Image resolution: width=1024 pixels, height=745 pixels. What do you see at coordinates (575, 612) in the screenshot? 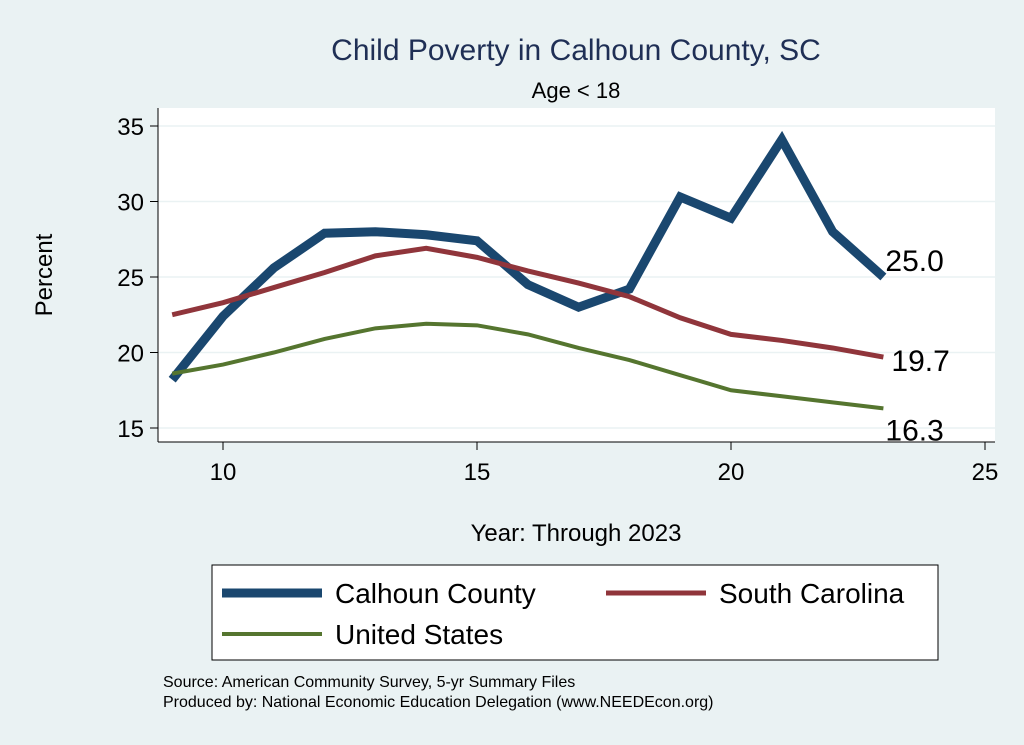
I see `legend` at bounding box center [575, 612].